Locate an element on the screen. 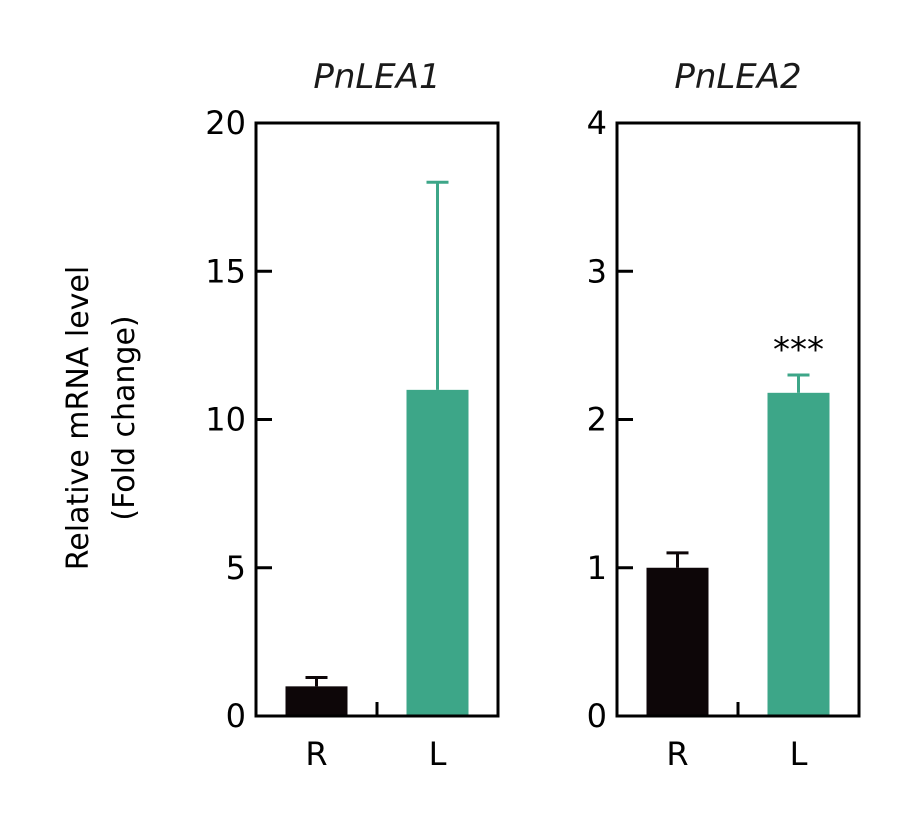 Image resolution: width=921 pixels, height=825 pixels. y-tick-label: 2 is located at coordinates (597, 420).